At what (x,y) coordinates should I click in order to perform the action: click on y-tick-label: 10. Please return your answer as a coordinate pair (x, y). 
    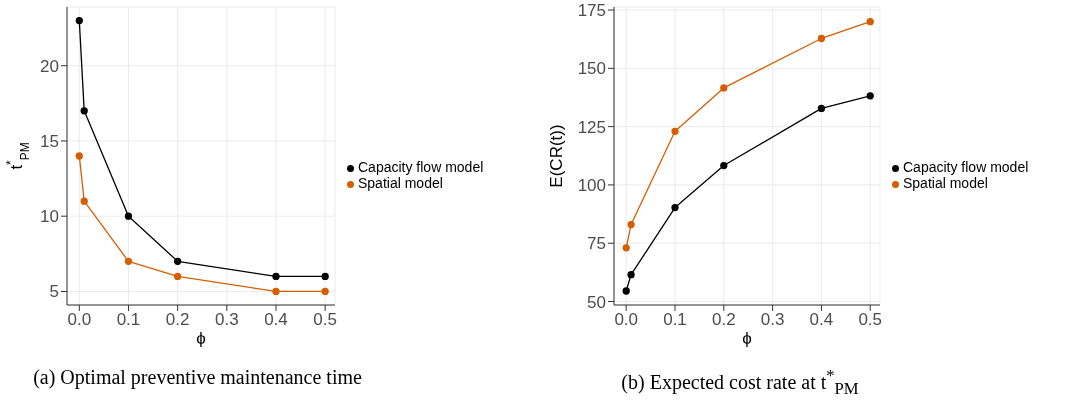
    Looking at the image, I should click on (49, 217).